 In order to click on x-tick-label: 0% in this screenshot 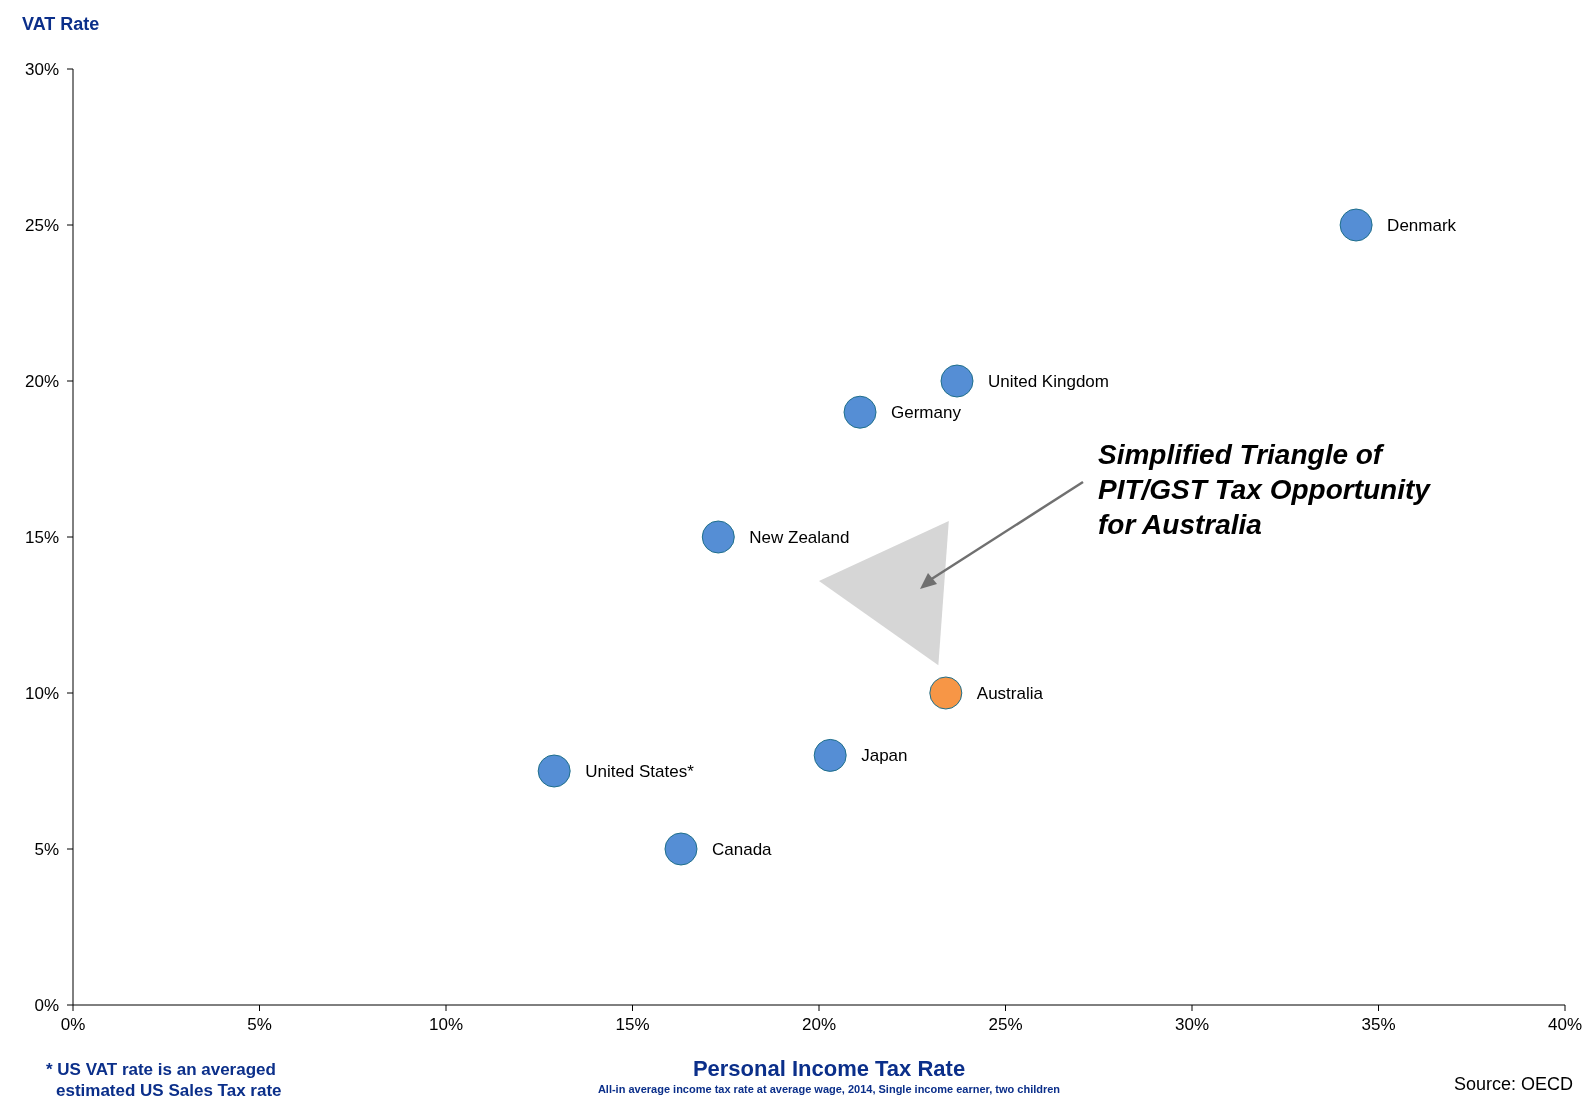, I will do `click(73, 1024)`.